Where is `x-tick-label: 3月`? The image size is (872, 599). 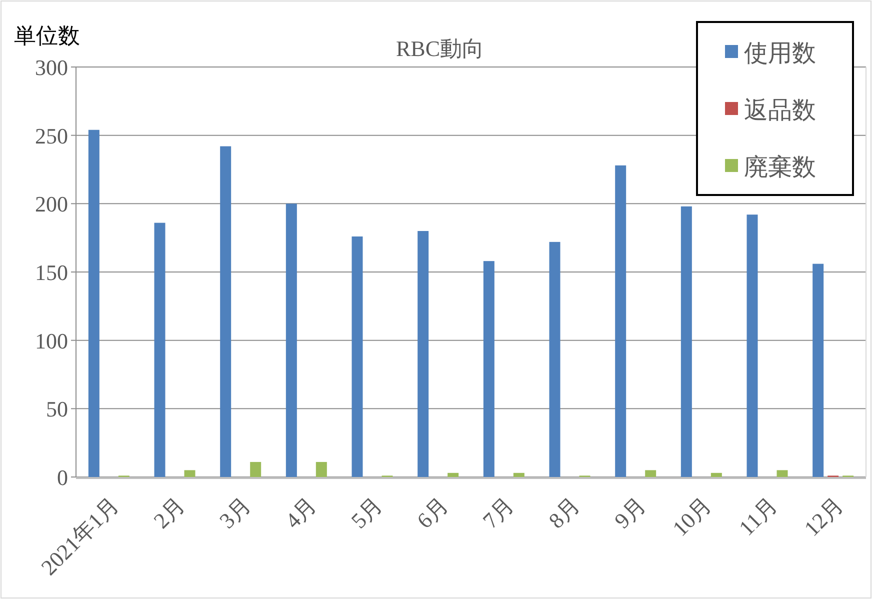 x-tick-label: 3月 is located at coordinates (235, 513).